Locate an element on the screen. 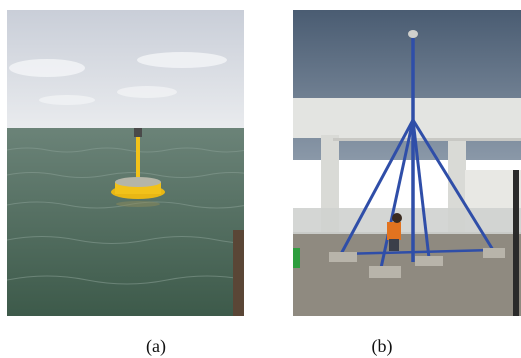 The width and height of the screenshot is (521, 358). caption-a: (a) is located at coordinates (156, 346).